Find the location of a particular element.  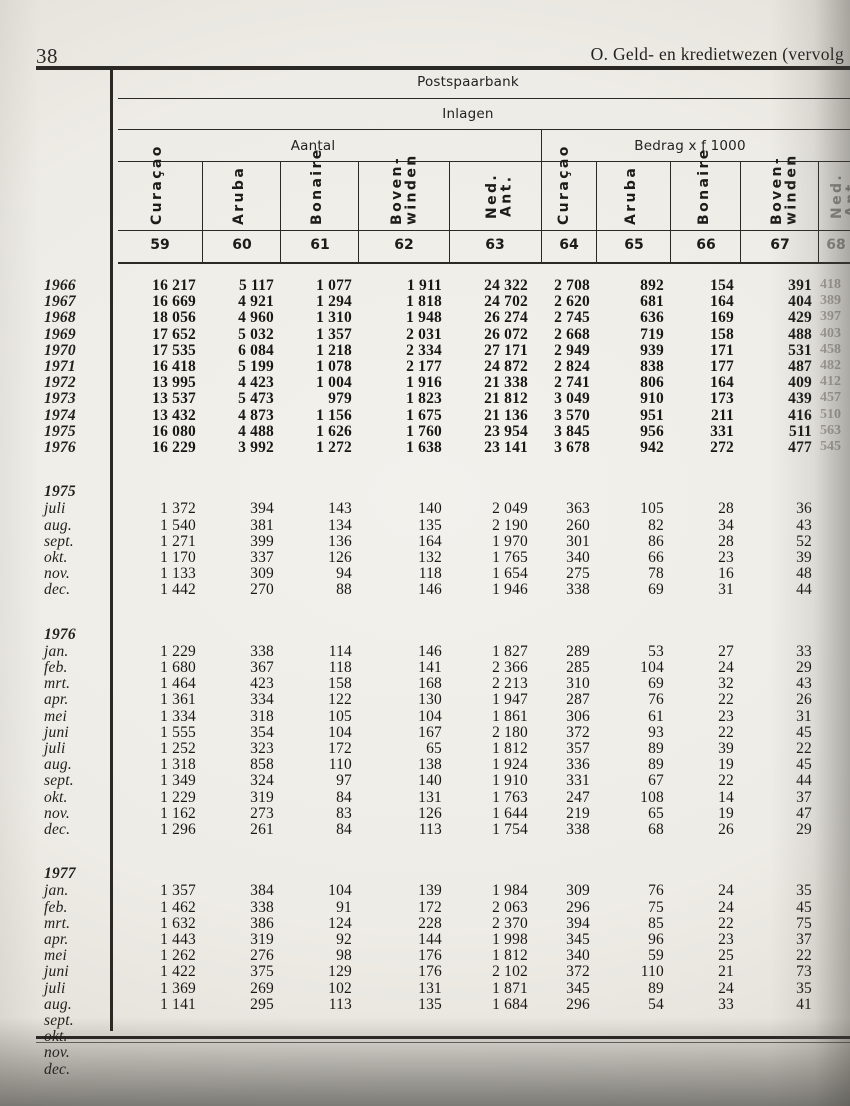

table-cell: 1 357 is located at coordinates (178, 891).